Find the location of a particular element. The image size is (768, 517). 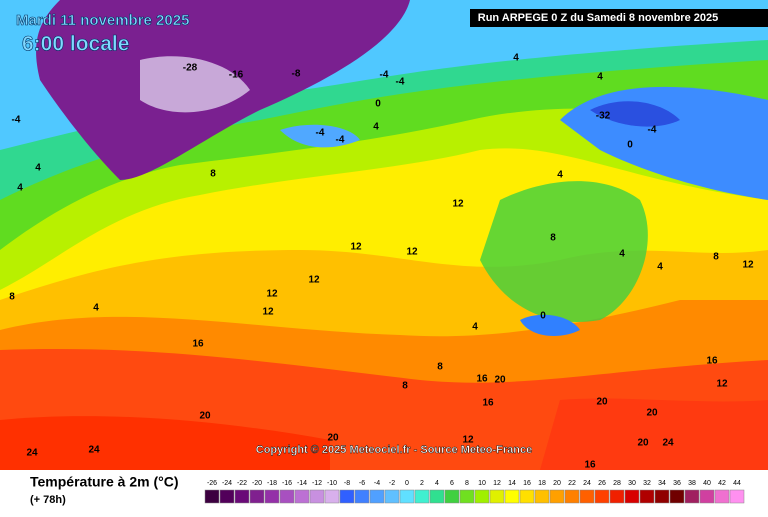

scale-tick-label: 12 is located at coordinates (497, 483).